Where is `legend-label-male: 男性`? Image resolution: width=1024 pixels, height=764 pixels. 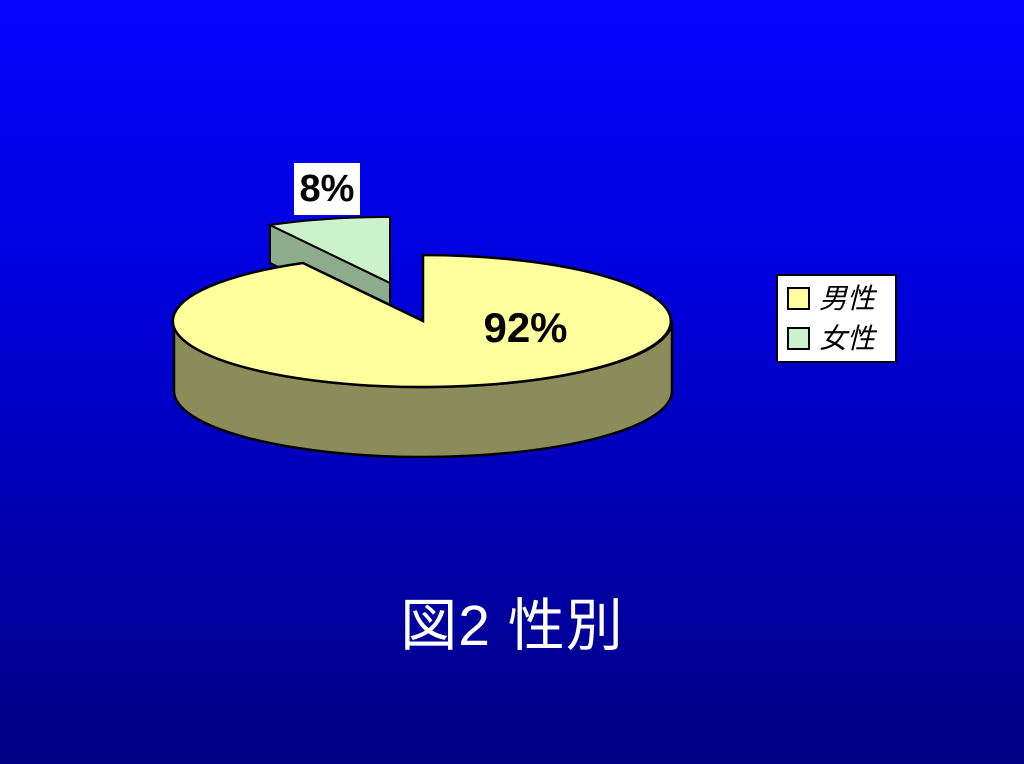
legend-label-male: 男性 is located at coordinates (847, 298).